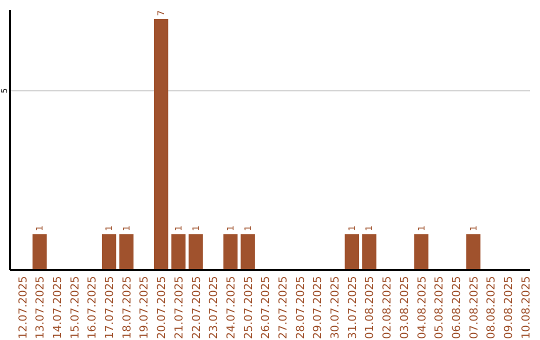  What do you see at coordinates (161, 307) in the screenshot?
I see `x-tick-label: 20.07.2025` at bounding box center [161, 307].